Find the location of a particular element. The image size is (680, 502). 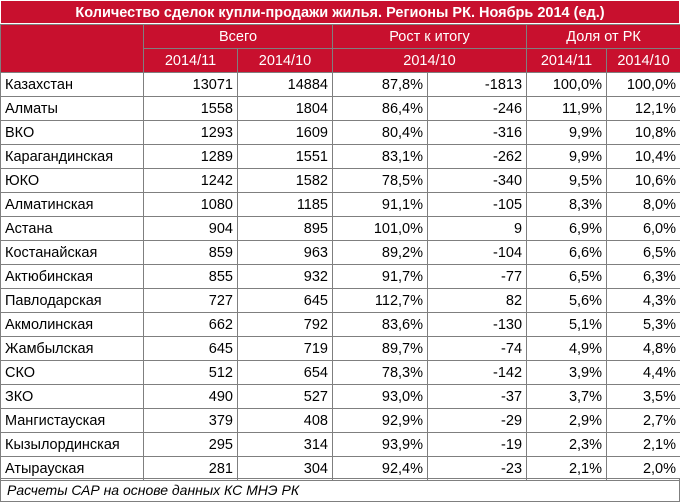

table-row: Астана 904 895 101,0% 9 6,9% 6,0% is located at coordinates (340, 228).